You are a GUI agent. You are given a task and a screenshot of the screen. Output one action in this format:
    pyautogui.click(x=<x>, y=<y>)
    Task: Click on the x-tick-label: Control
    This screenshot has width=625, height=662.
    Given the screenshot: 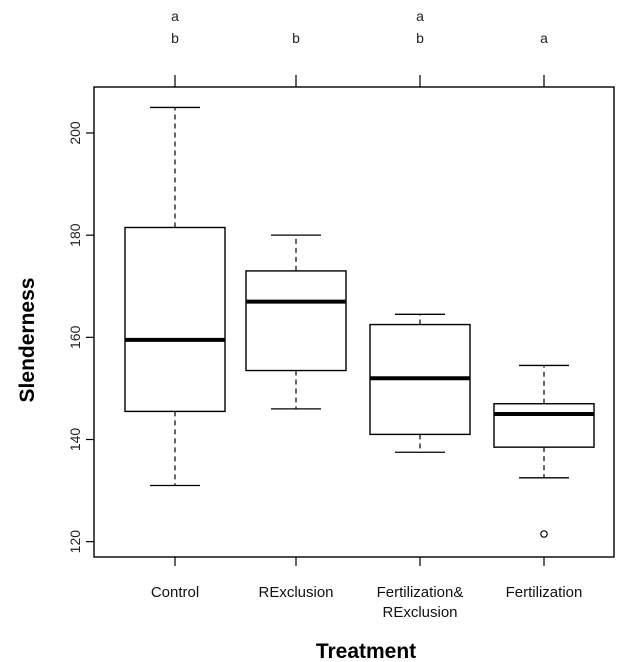 What is the action you would take?
    pyautogui.click(x=175, y=592)
    